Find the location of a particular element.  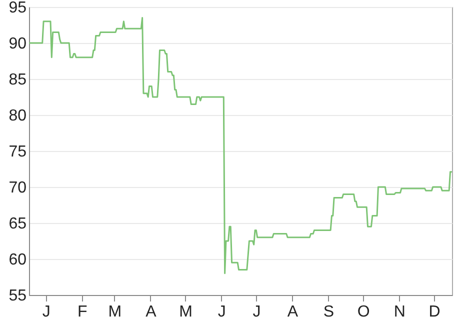

y-tick-label: 60 is located at coordinates (17, 260).